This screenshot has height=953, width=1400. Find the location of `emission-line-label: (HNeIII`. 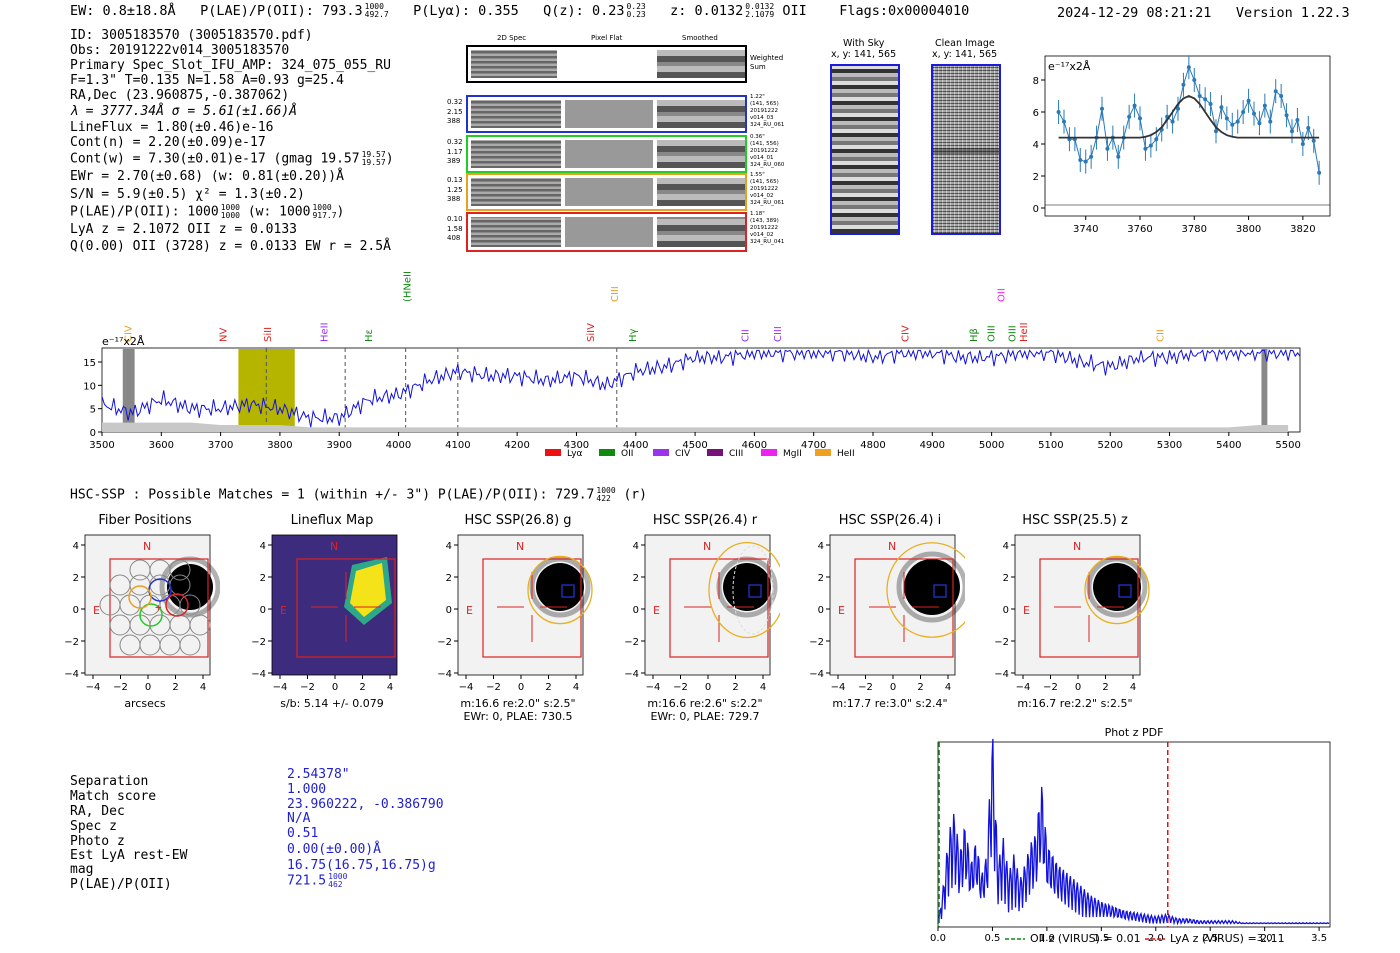

emission-line-label: (HNeIII is located at coordinates (407, 286).